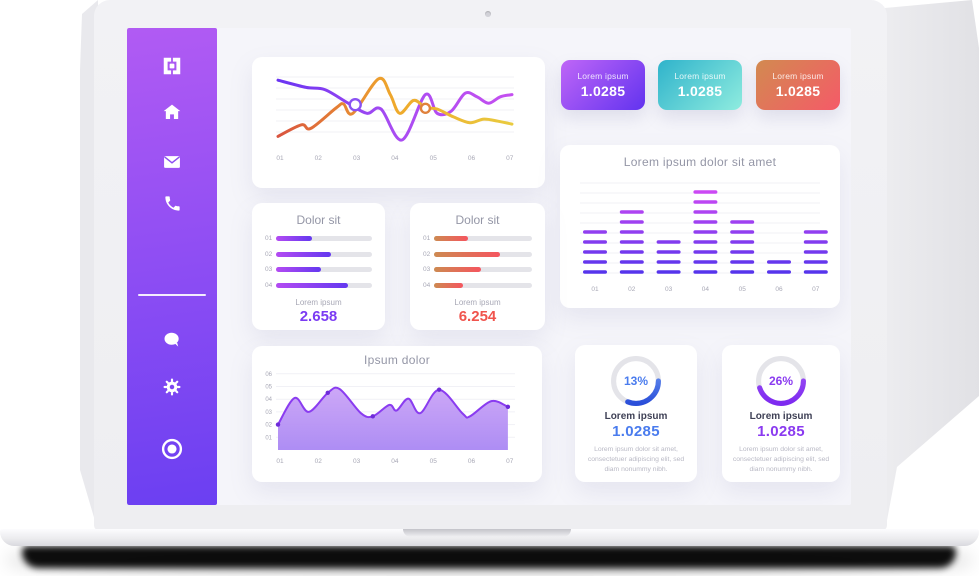 The height and width of the screenshot is (576, 979). What do you see at coordinates (489, 537) in the screenshot?
I see `laptop-base` at bounding box center [489, 537].